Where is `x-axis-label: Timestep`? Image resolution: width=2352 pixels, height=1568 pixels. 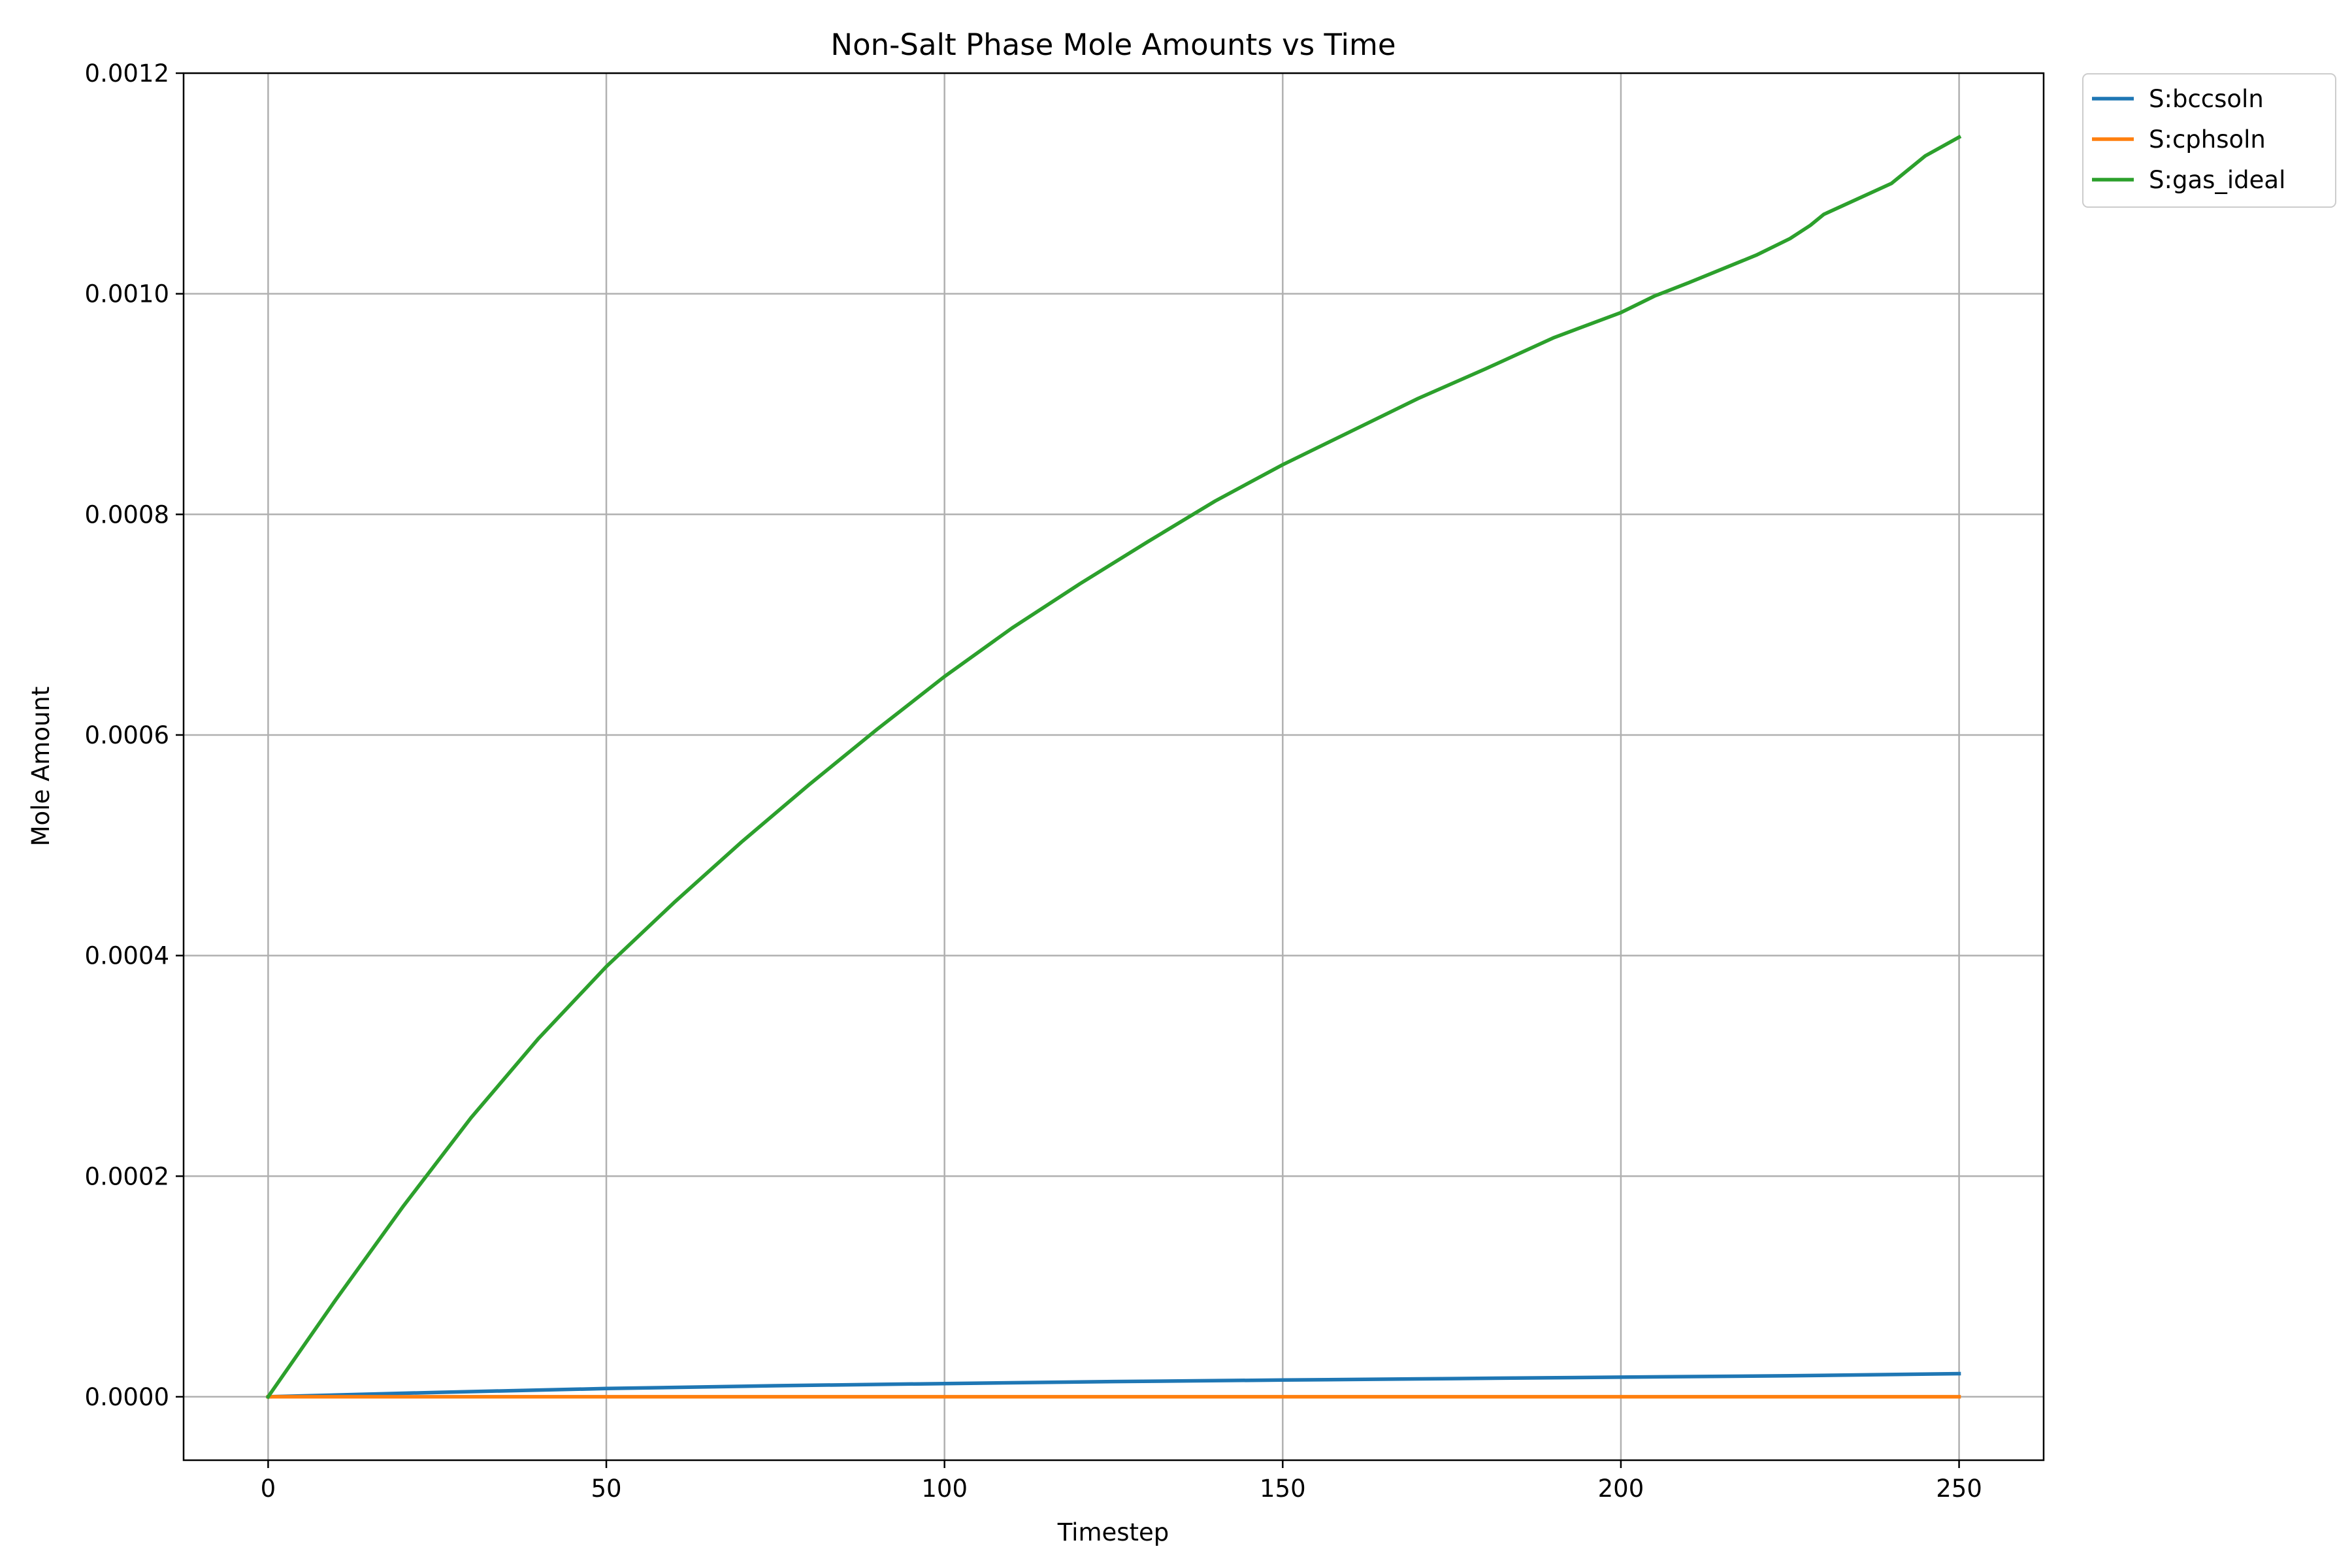 x-axis-label: Timestep is located at coordinates (1113, 1532).